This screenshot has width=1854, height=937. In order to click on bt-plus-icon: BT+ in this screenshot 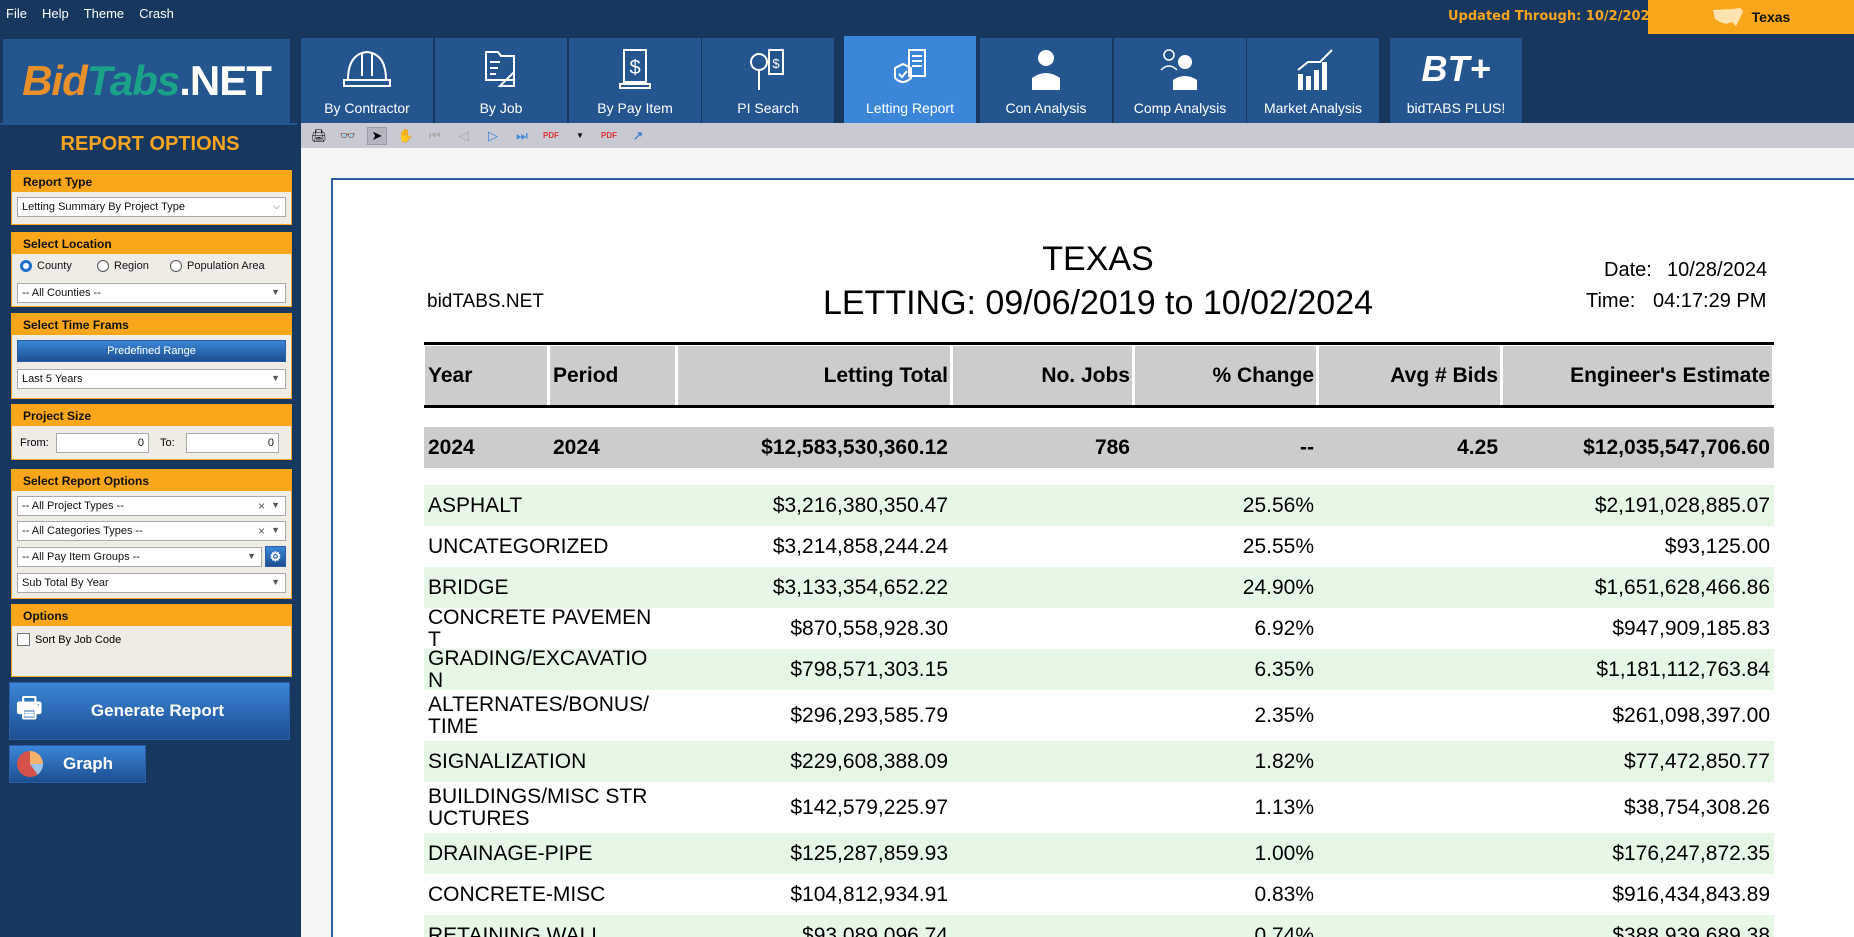, I will do `click(1456, 68)`.